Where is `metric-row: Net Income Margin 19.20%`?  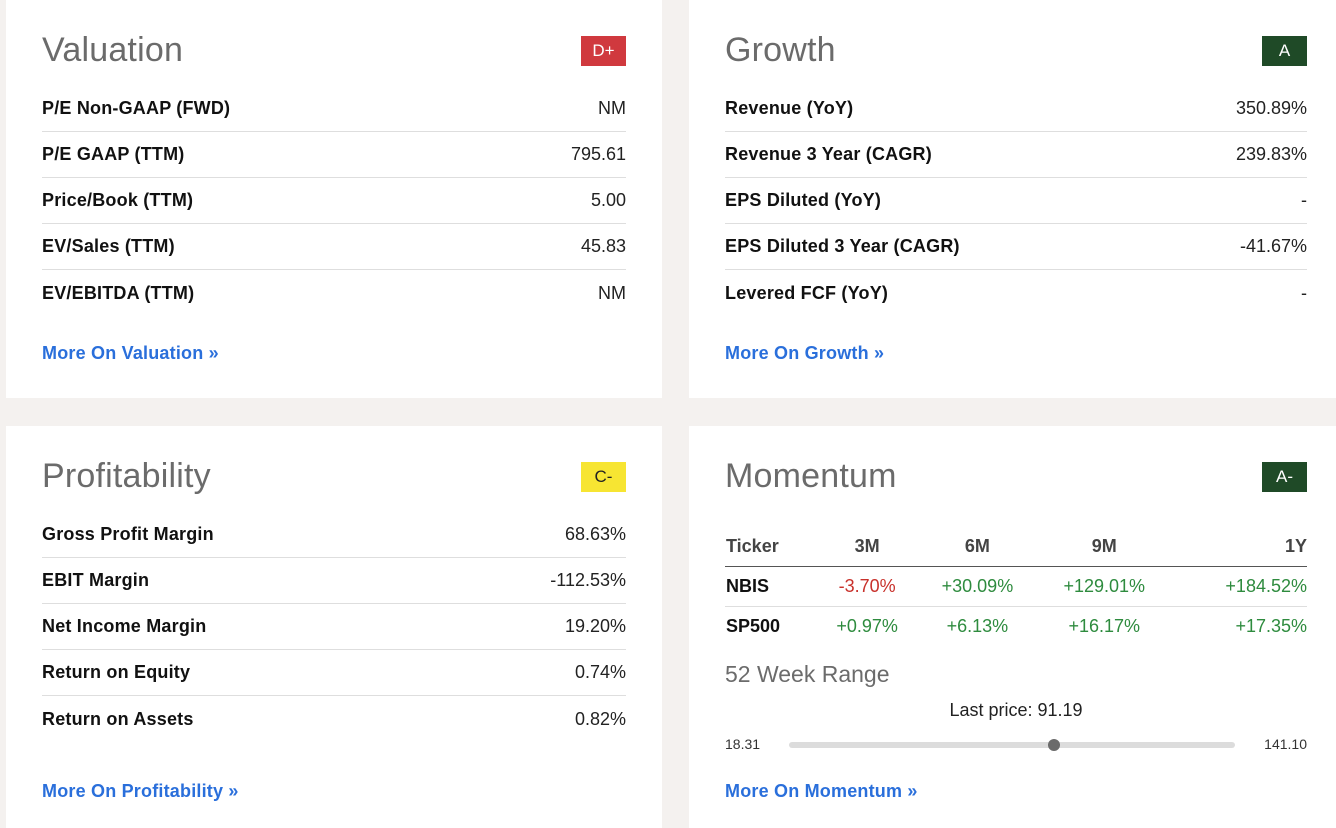
metric-row: Net Income Margin 19.20% is located at coordinates (334, 627).